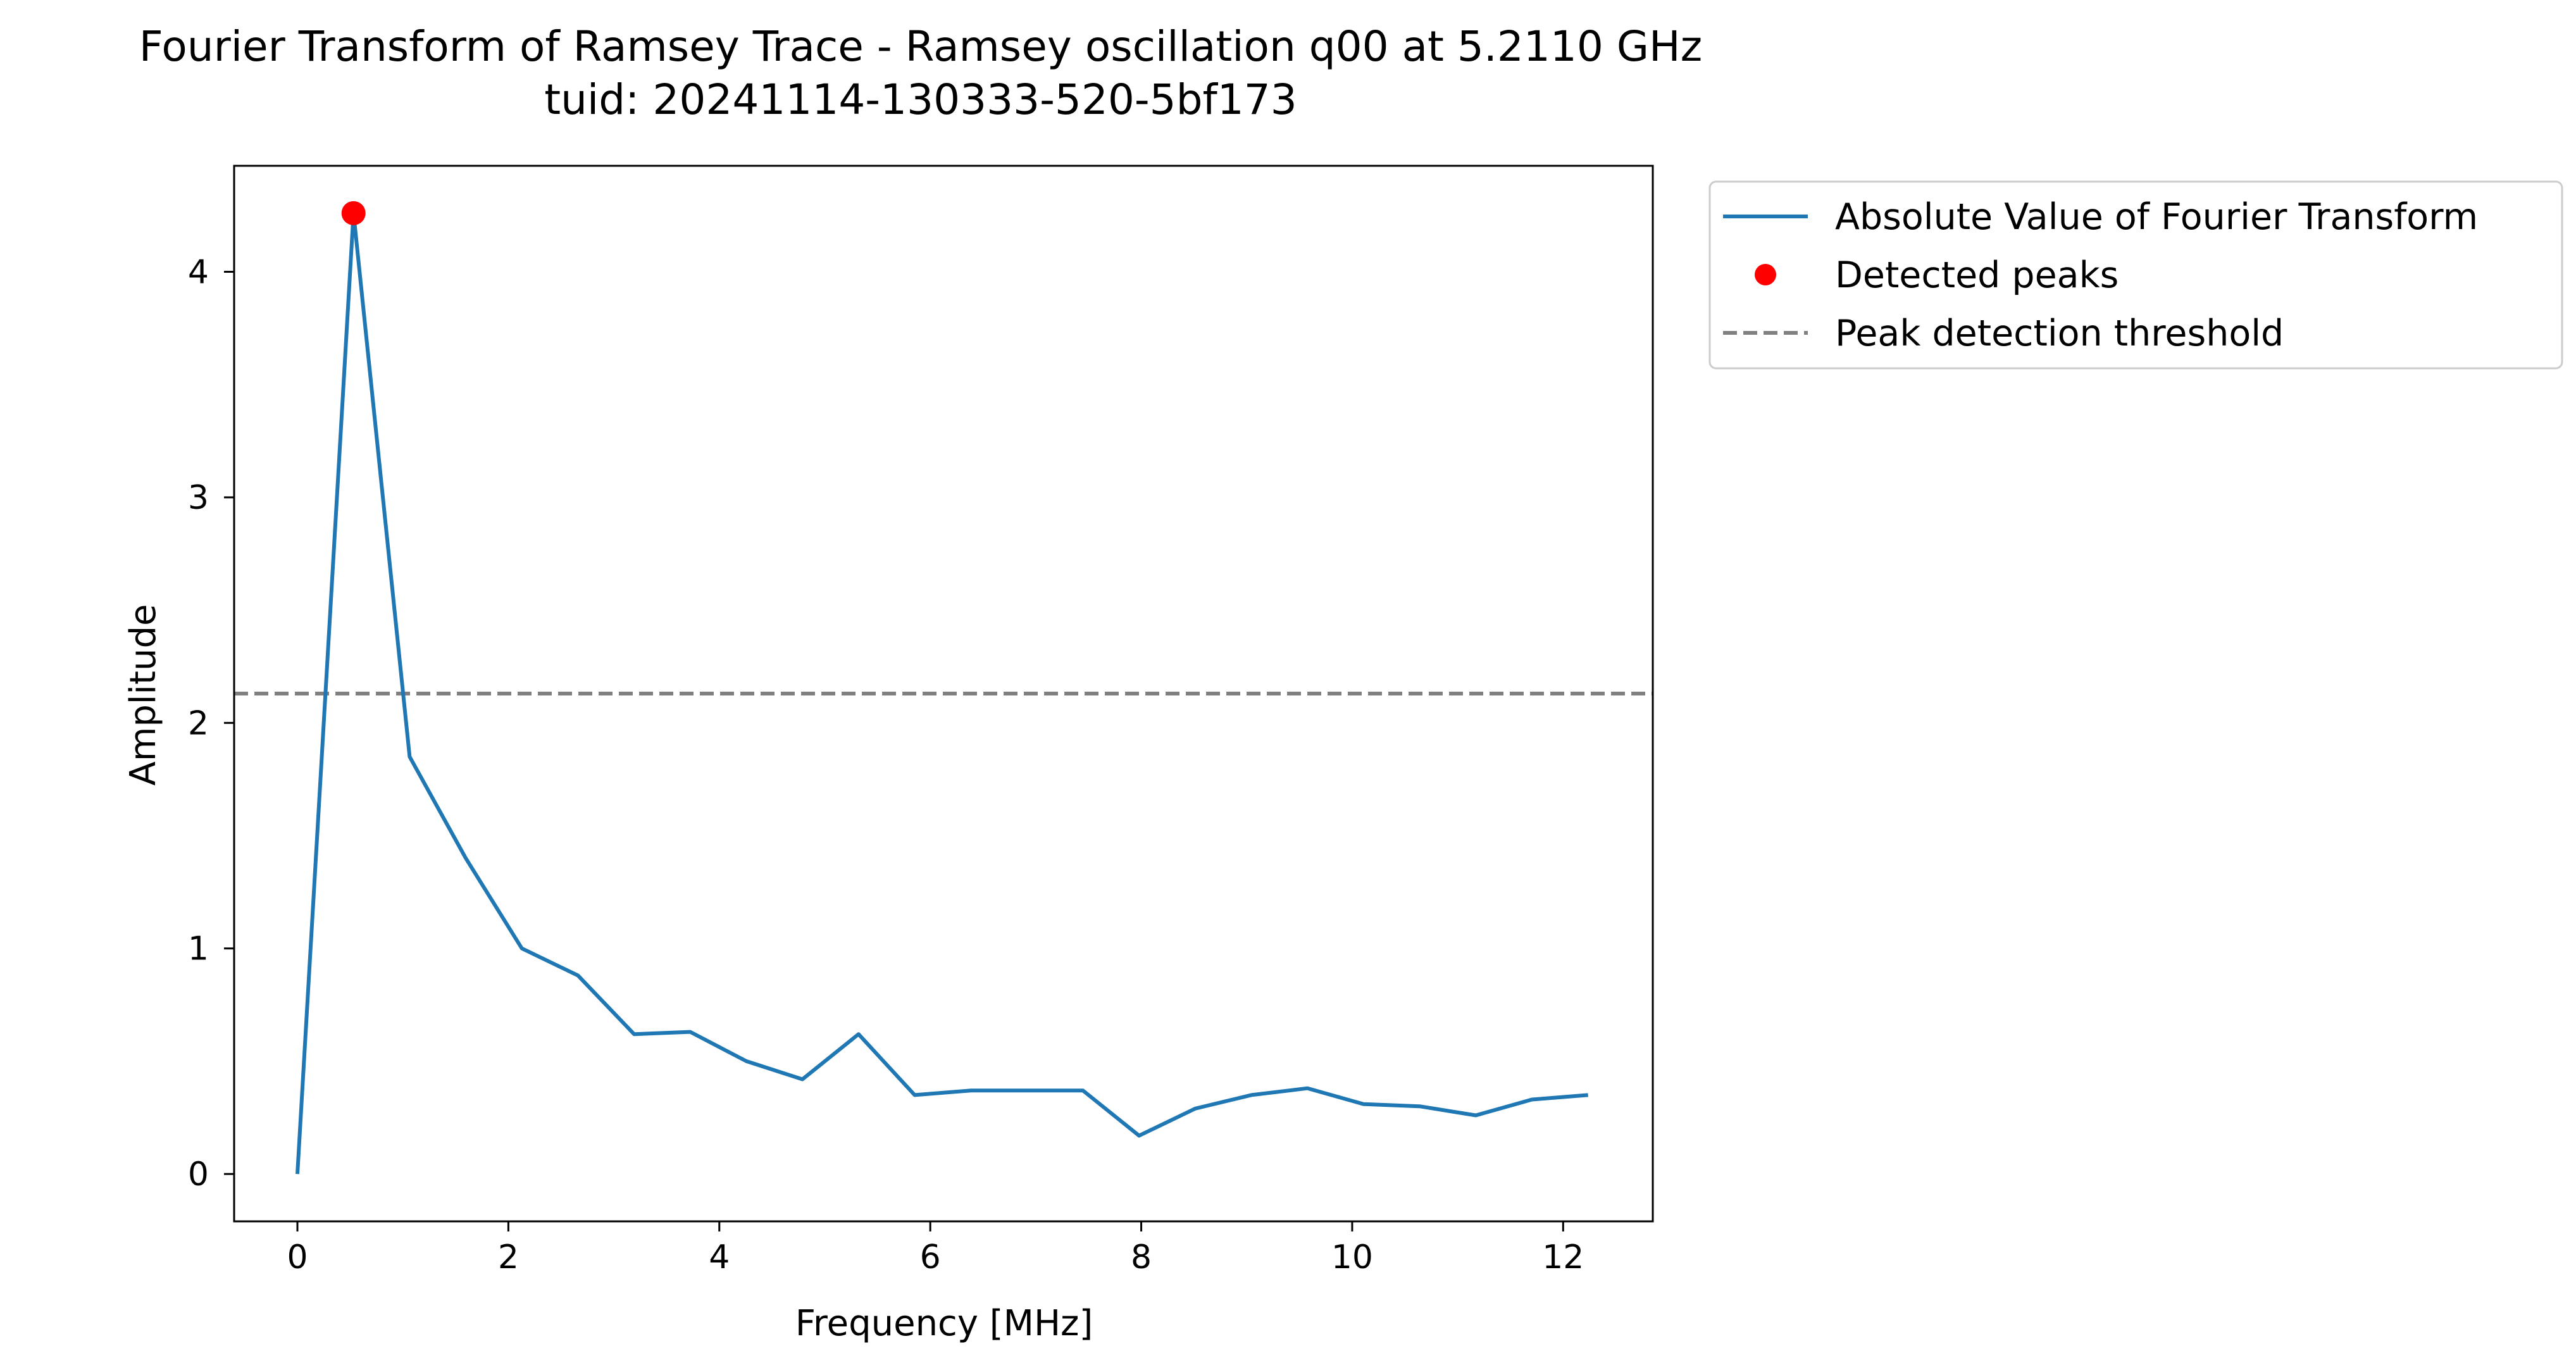  Describe the element at coordinates (719, 1257) in the screenshot. I see `x-tick-label: 4` at that location.